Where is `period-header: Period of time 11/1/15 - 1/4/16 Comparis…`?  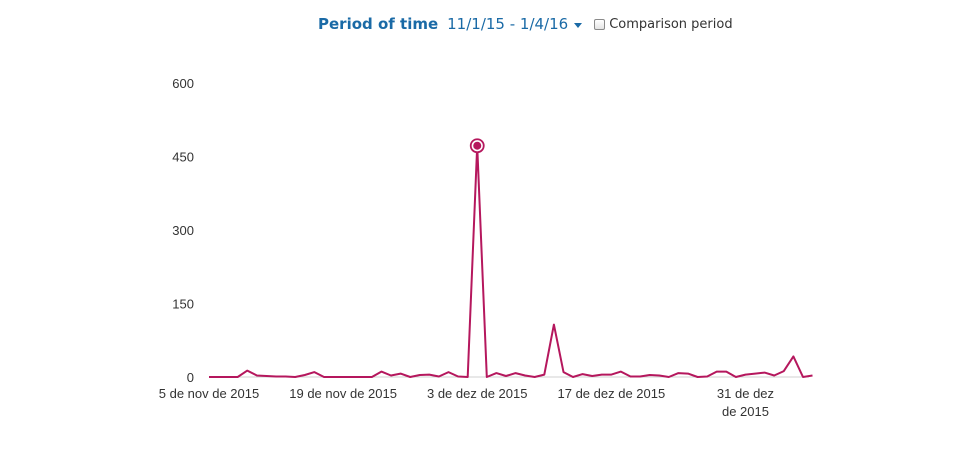
period-header: Period of time 11/1/15 - 1/4/16 Comparis… is located at coordinates (525, 24).